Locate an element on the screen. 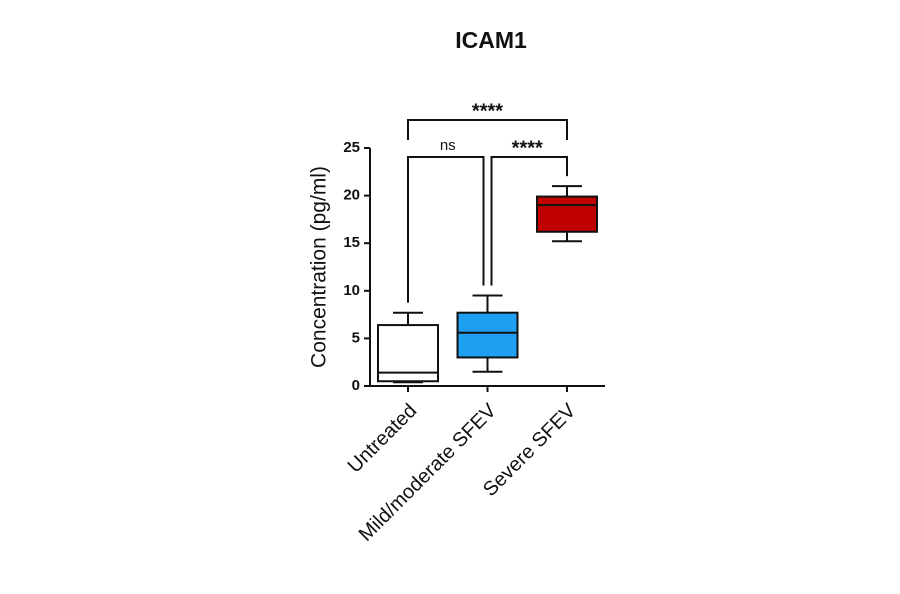  y-tick-label: 0 is located at coordinates (356, 385).